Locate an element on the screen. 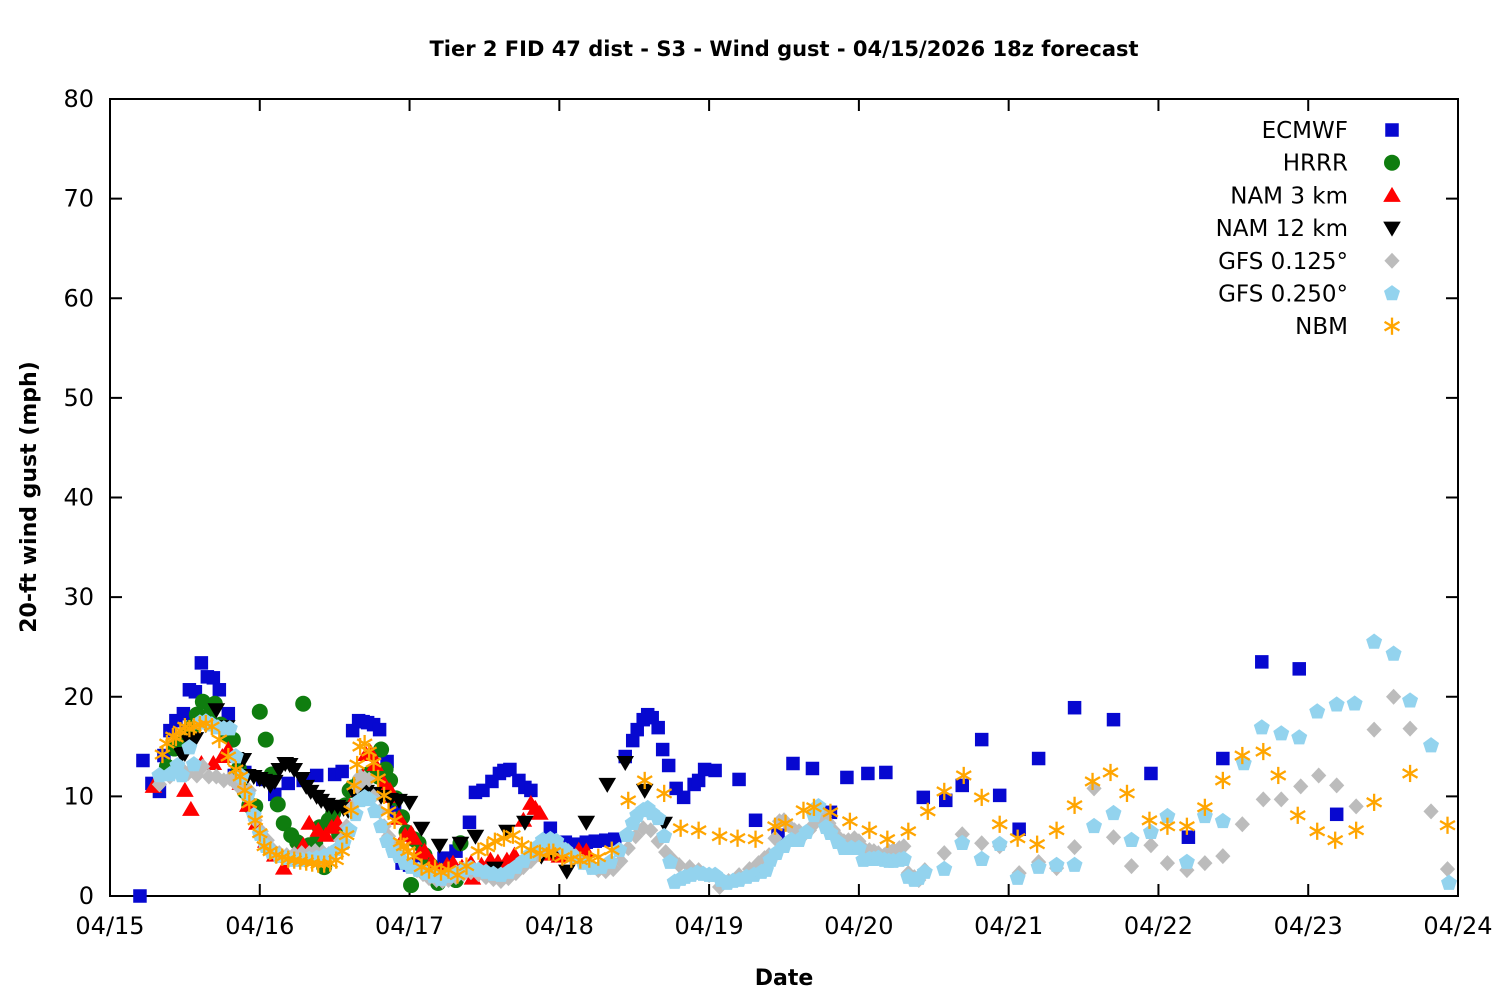  legend-item-nbm: NBM is located at coordinates (1348, 327).